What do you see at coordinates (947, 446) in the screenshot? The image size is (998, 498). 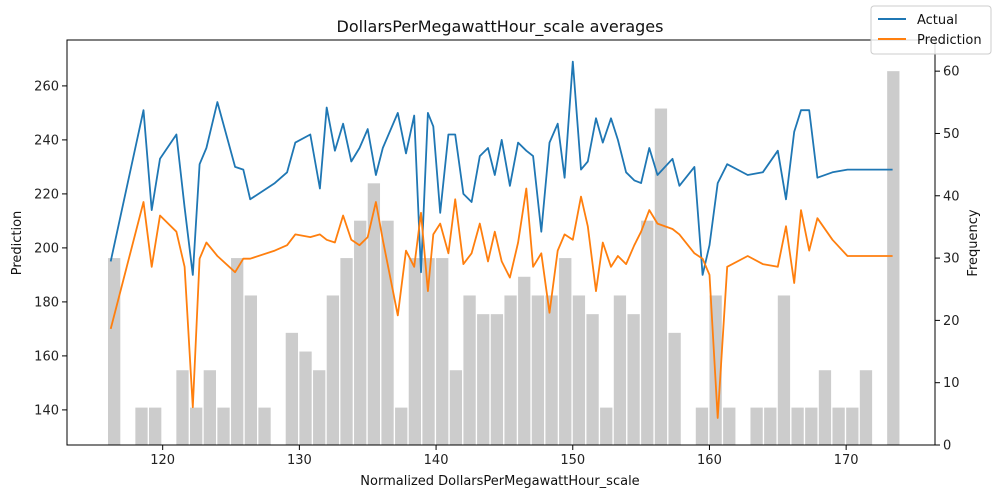 I see `y2-tick-label: 0` at bounding box center [947, 446].